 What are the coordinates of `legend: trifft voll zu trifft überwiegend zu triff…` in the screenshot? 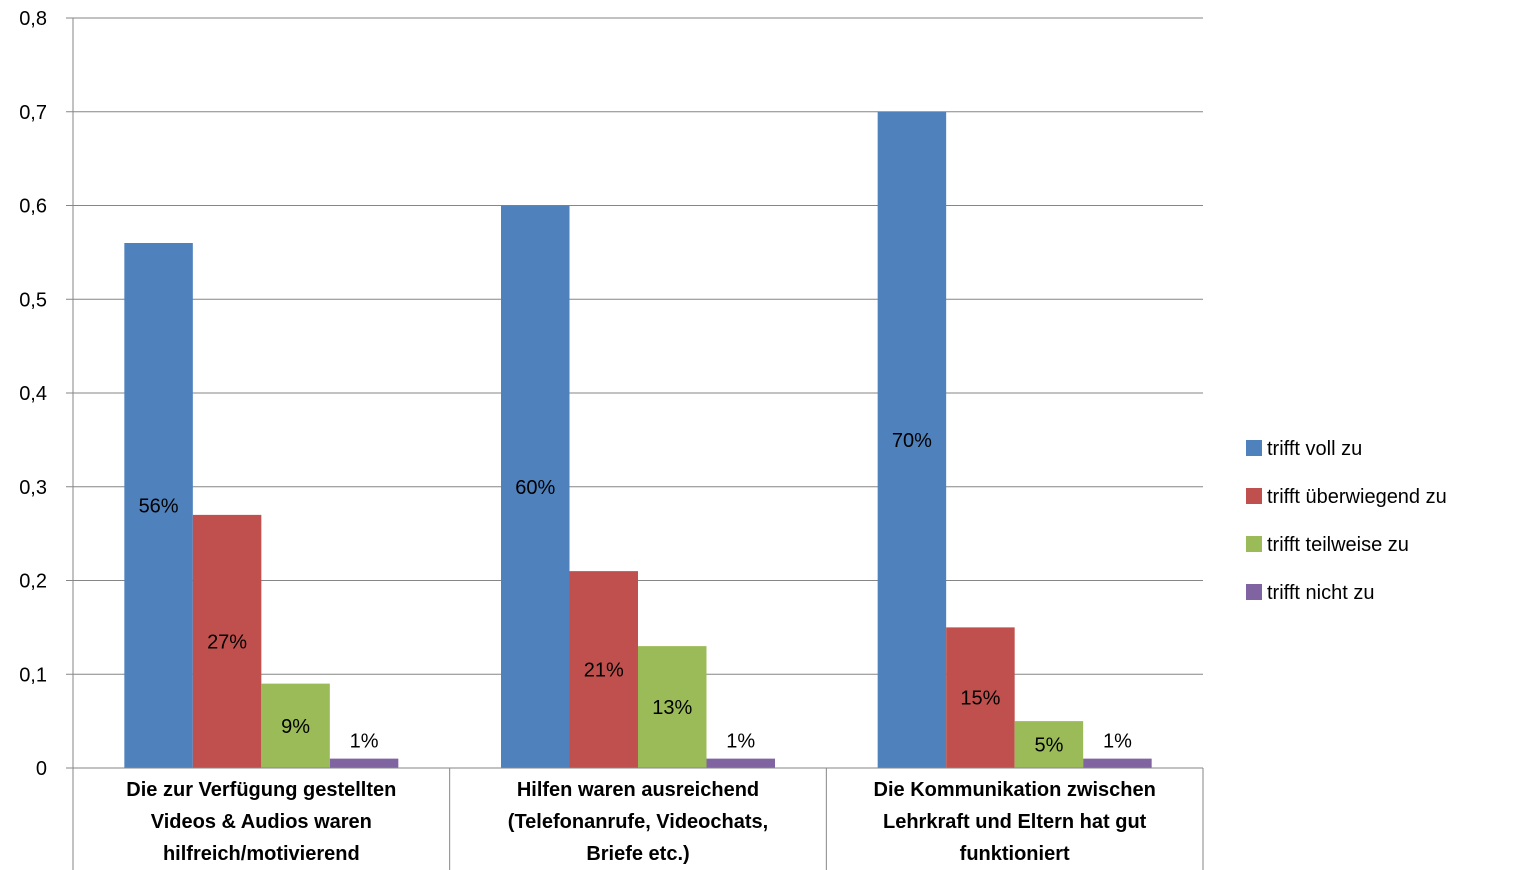 It's located at (1346, 521).